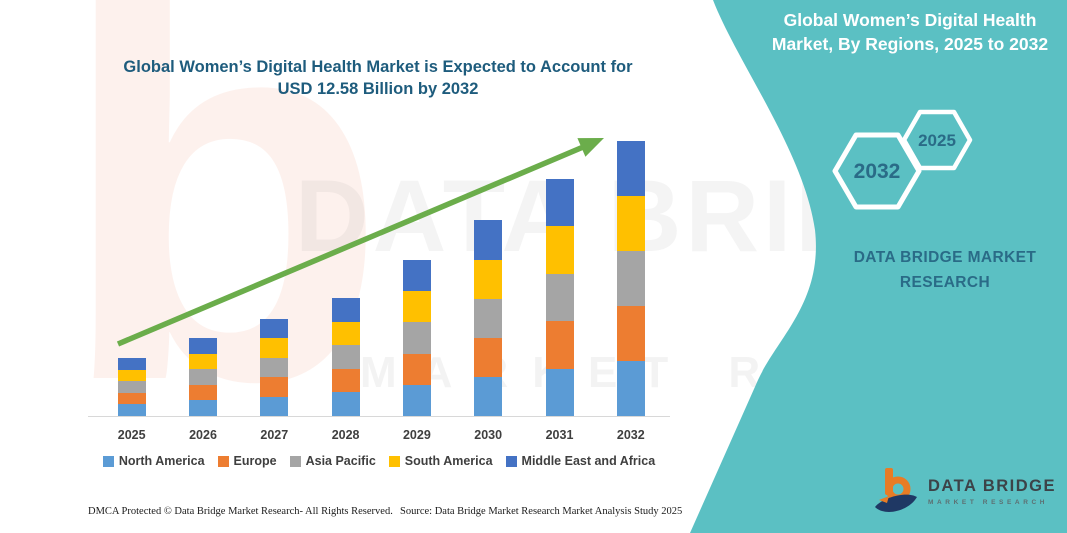 The width and height of the screenshot is (1067, 533). I want to click on legend-item-europe: Europe, so click(247, 461).